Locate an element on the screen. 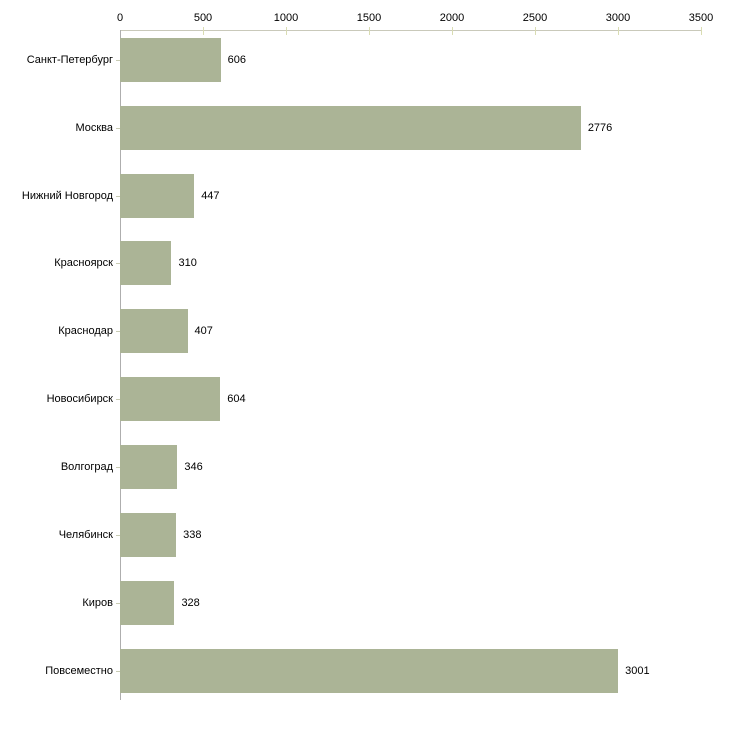  chart-row: Нижний Новгород 447 is located at coordinates (365, 195).